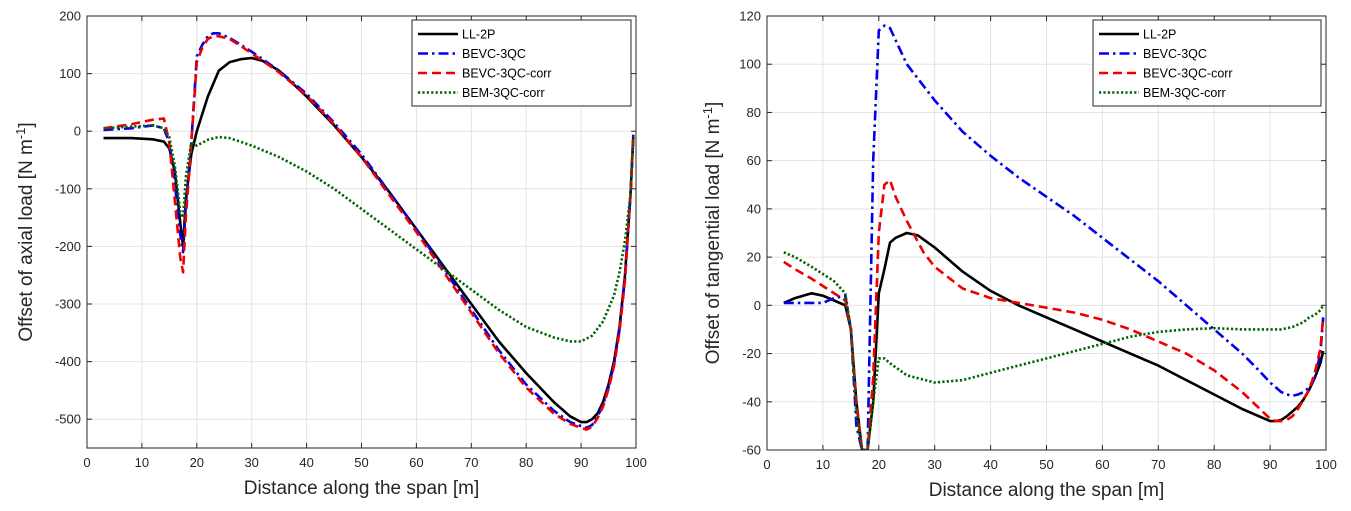 This screenshot has width=1351, height=511. I want to click on y-tick-label: -40, so click(751, 401).